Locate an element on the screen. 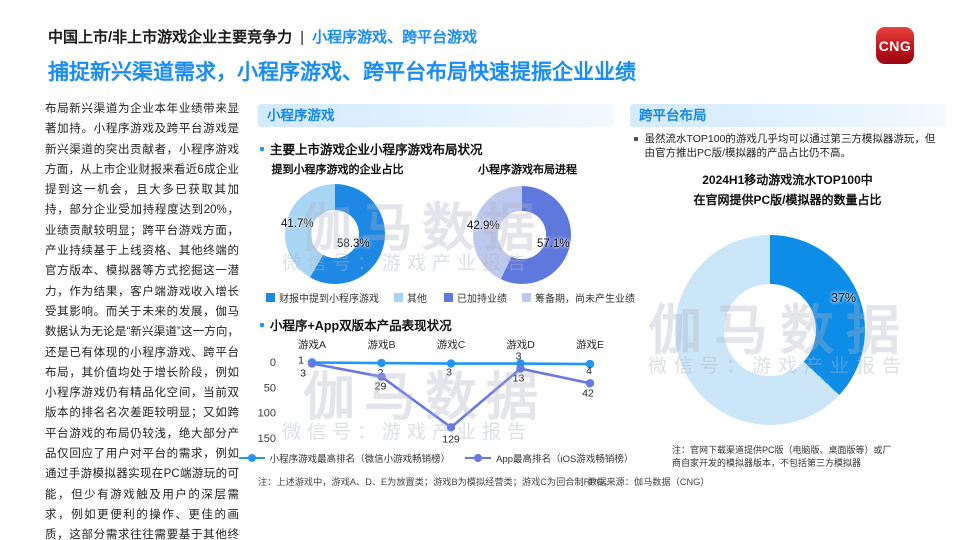  section-badge-miniprogram: 小程序游戏 is located at coordinates (436, 115).